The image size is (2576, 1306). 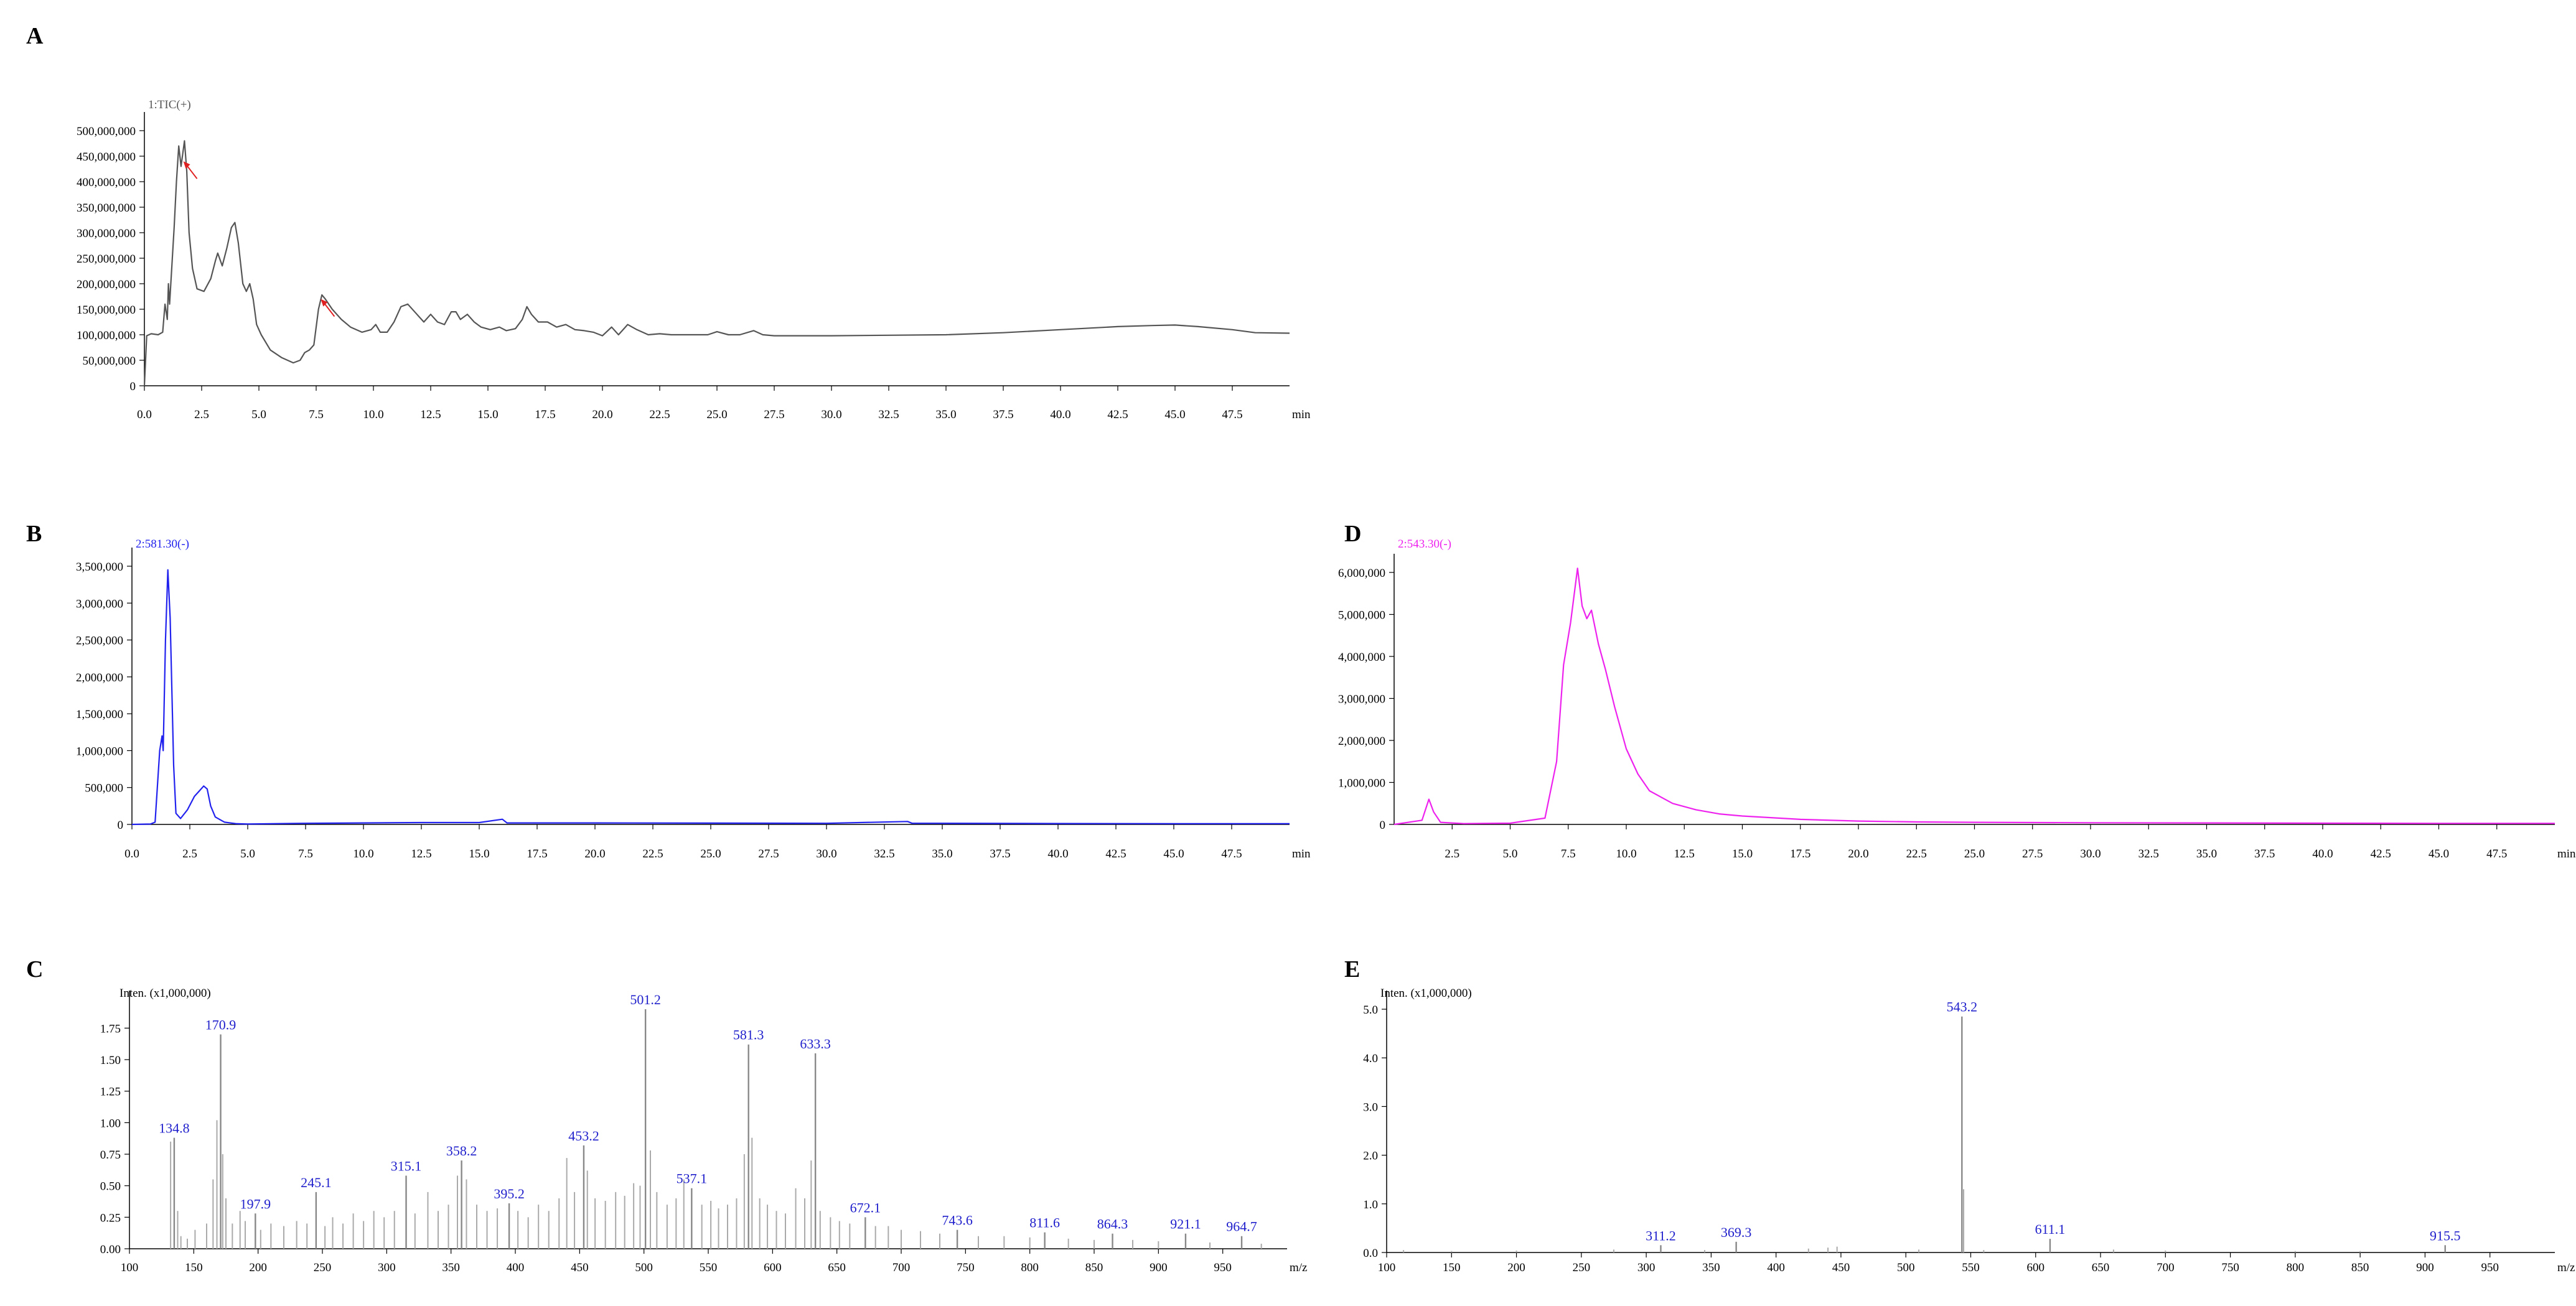 What do you see at coordinates (169, 104) in the screenshot?
I see `trace-label: 1:TIC(+)` at bounding box center [169, 104].